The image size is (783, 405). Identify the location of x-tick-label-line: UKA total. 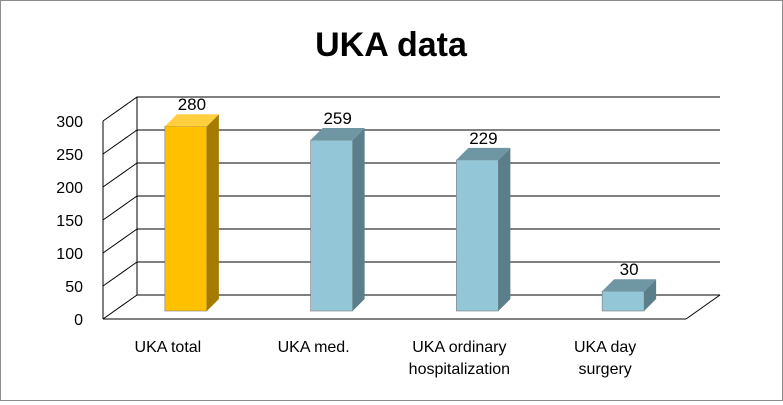
(168, 347).